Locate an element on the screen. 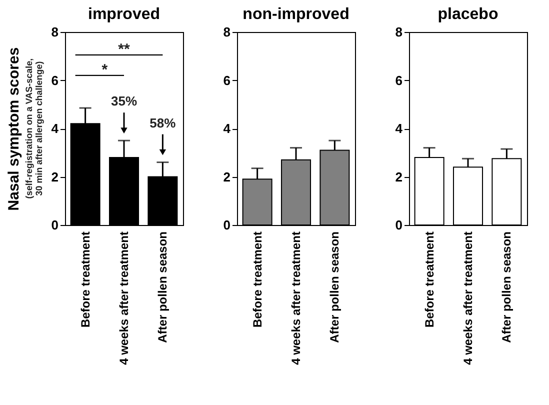 The image size is (549, 405). chart-title: improved is located at coordinates (124, 14).